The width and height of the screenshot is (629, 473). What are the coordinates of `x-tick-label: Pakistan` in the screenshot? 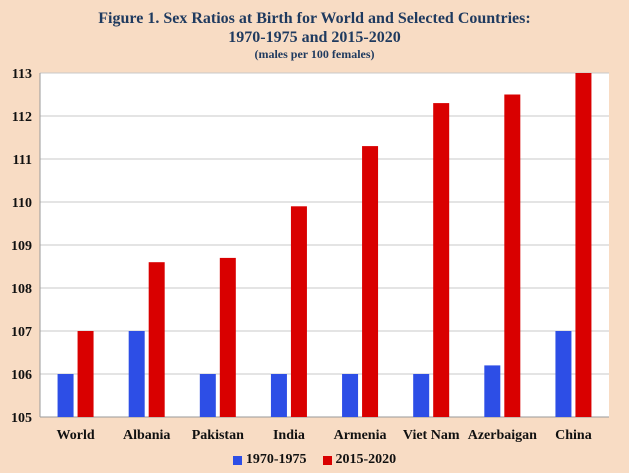 It's located at (218, 435).